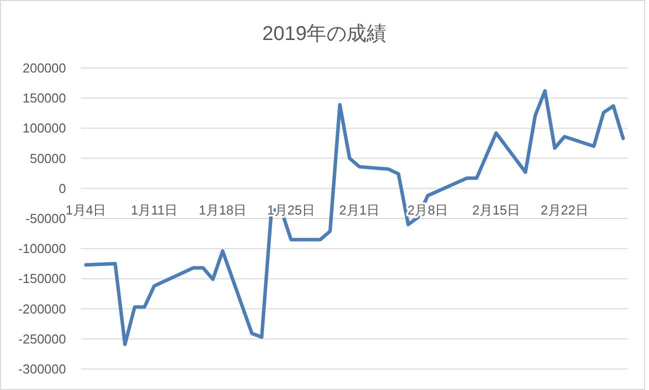 The image size is (649, 390). Describe the element at coordinates (42, 278) in the screenshot. I see `y-tick-label: -150000` at that location.